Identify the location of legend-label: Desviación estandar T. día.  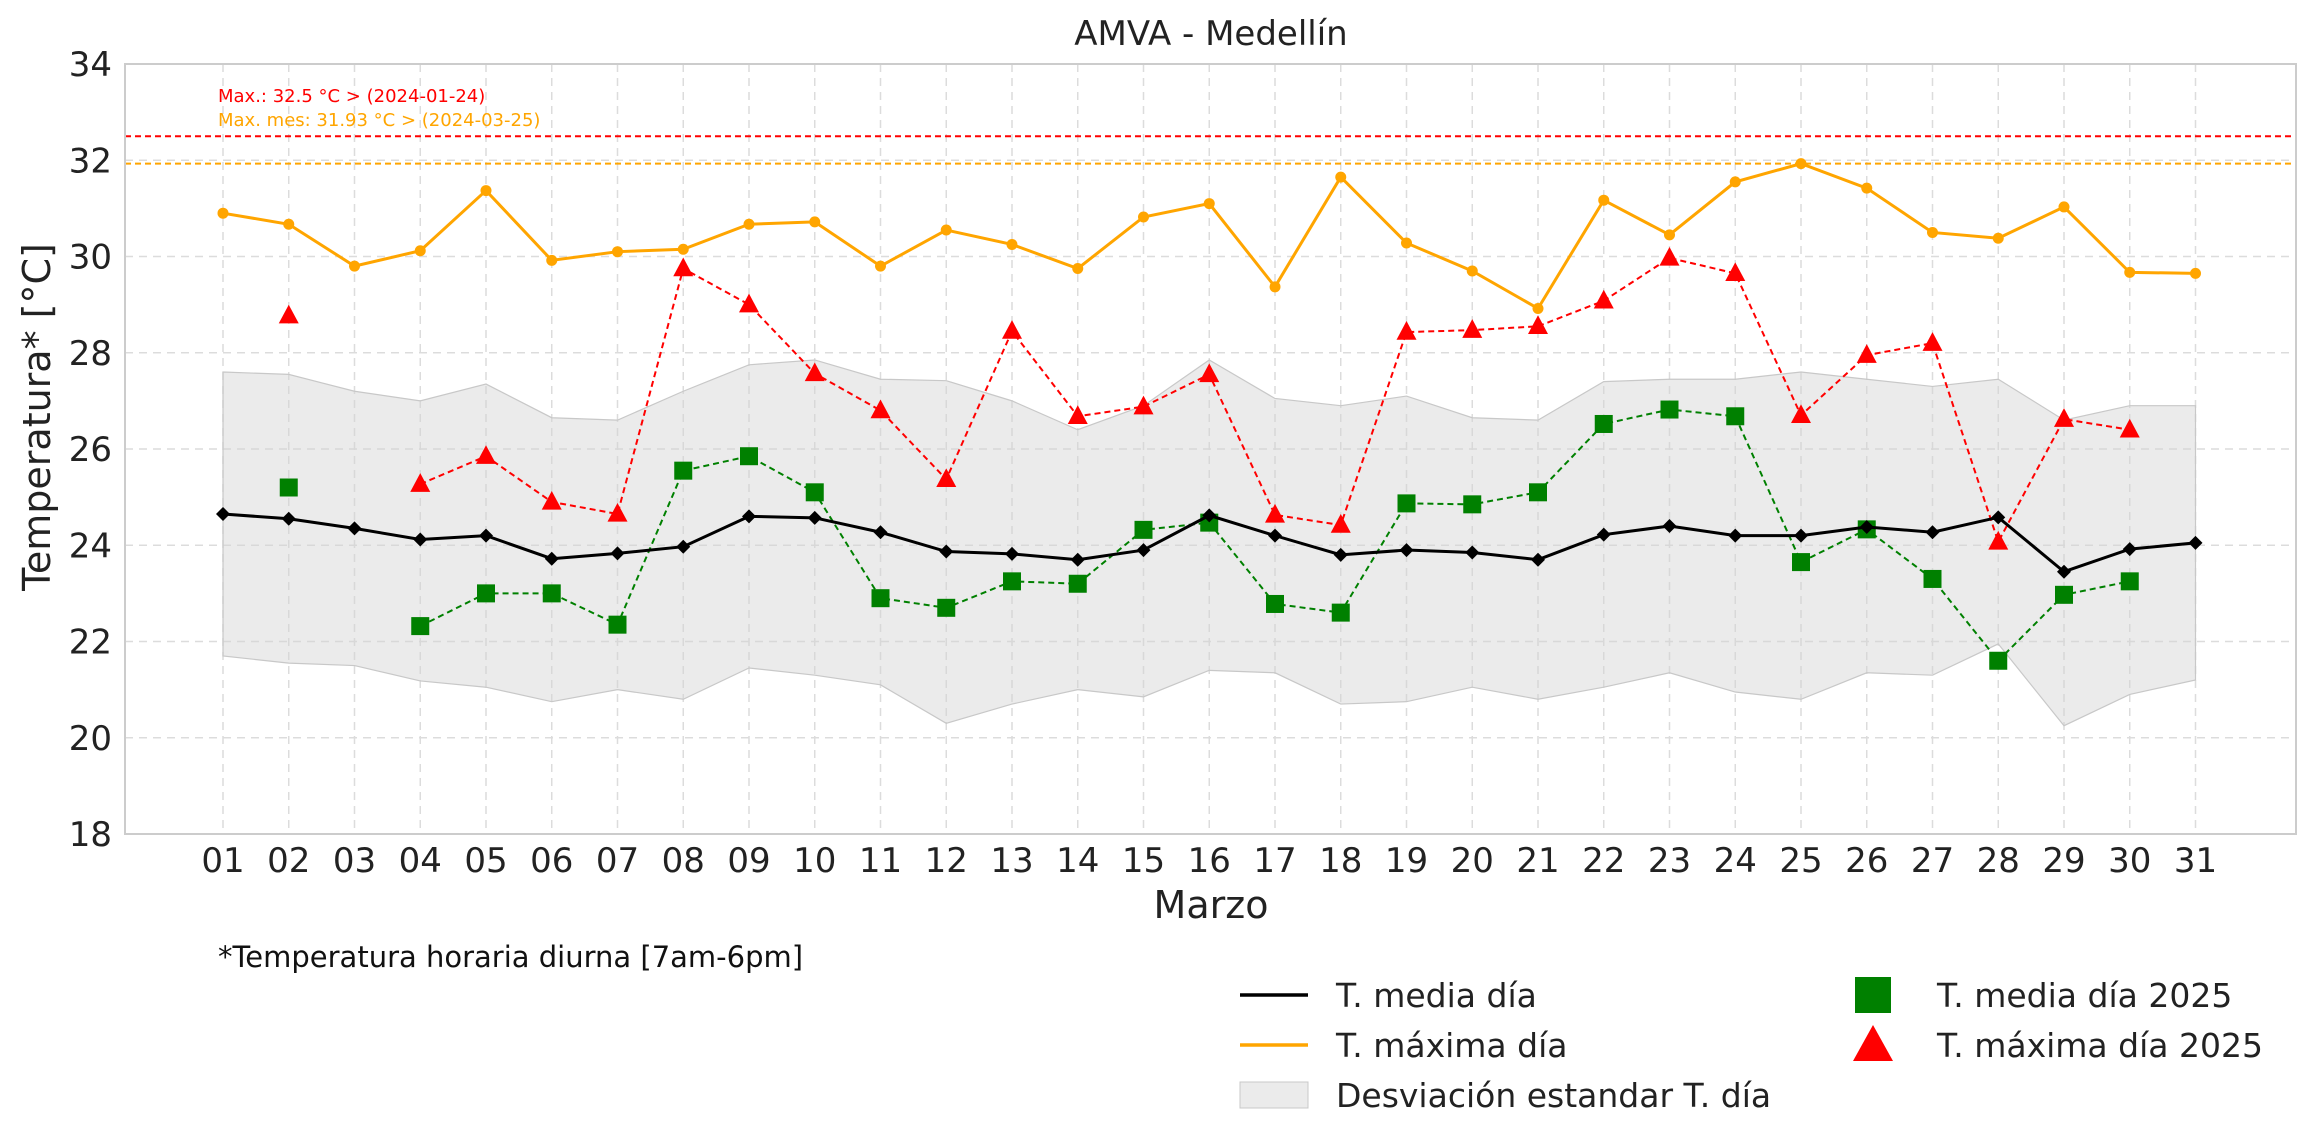
(1553, 1095).